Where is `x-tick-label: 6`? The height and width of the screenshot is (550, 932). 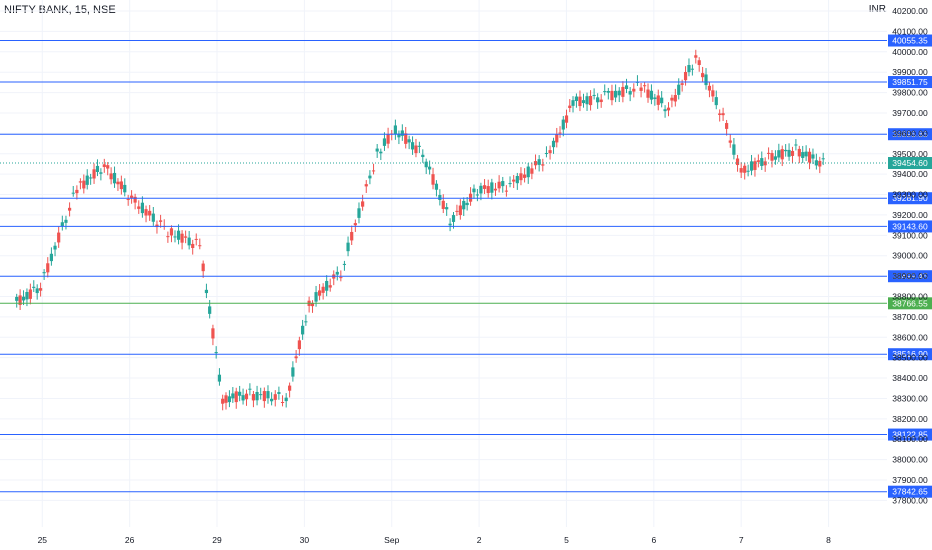
x-tick-label: 6 is located at coordinates (653, 540).